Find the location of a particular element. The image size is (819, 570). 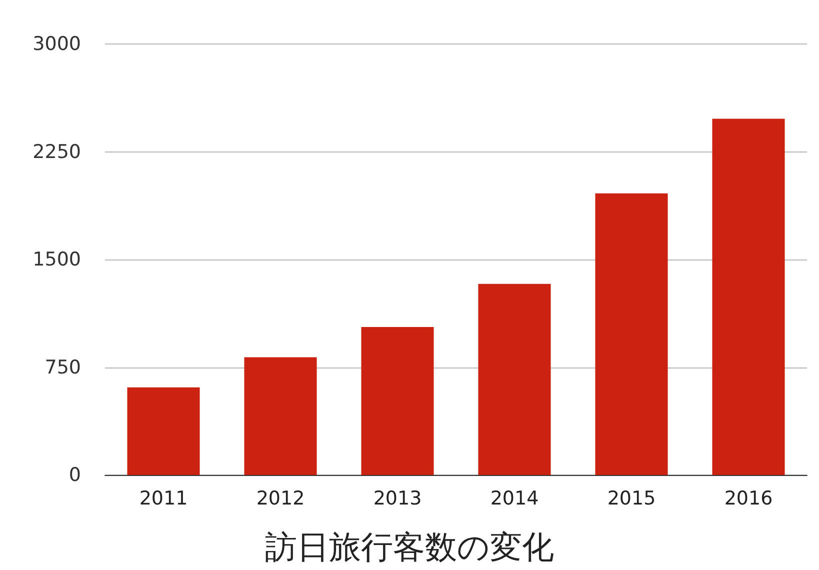

y-tick-label: 750 is located at coordinates (62, 367).